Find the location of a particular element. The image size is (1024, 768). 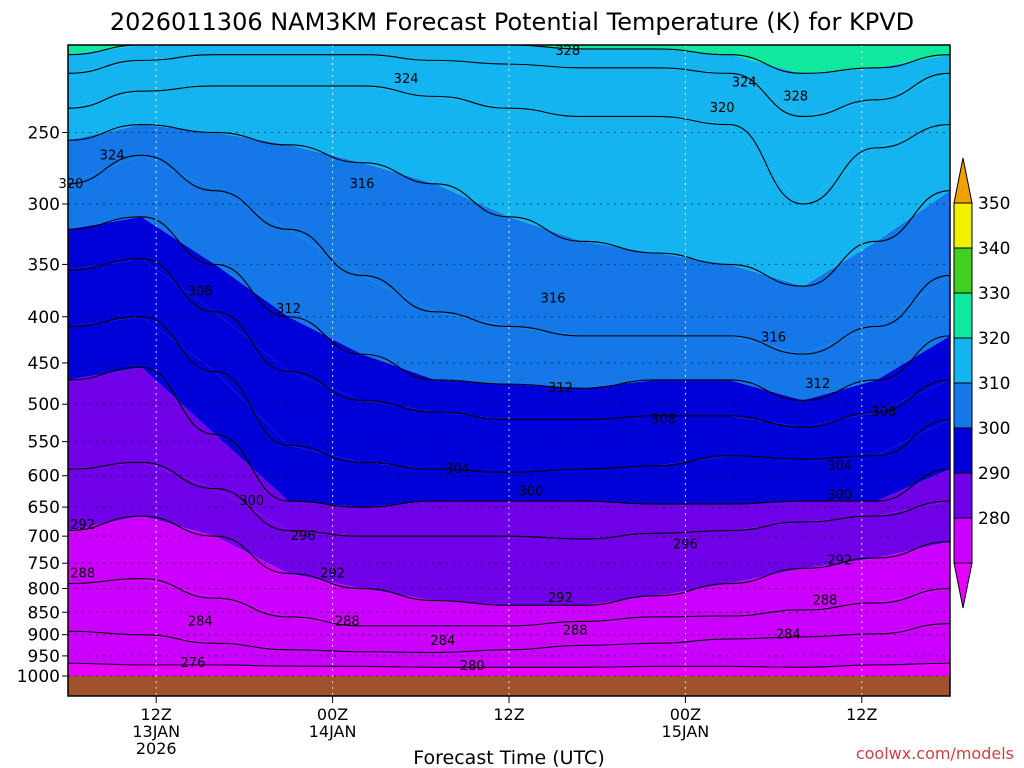

xtick-date-36: 15JAN is located at coordinates (686, 731).